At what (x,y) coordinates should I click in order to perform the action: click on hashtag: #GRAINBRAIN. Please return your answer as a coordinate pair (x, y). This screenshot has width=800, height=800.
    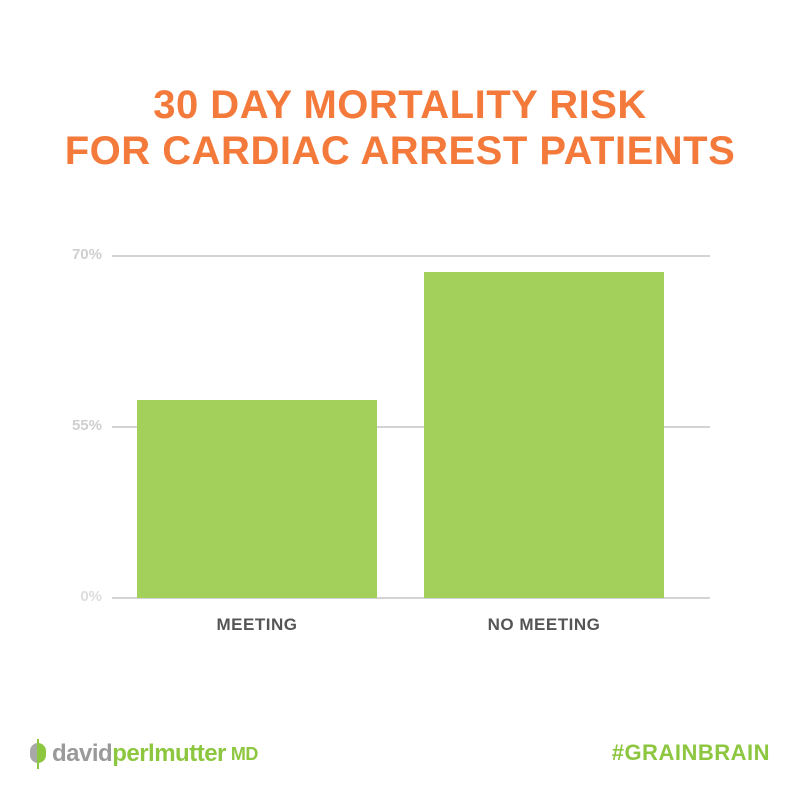
    Looking at the image, I should click on (690, 752).